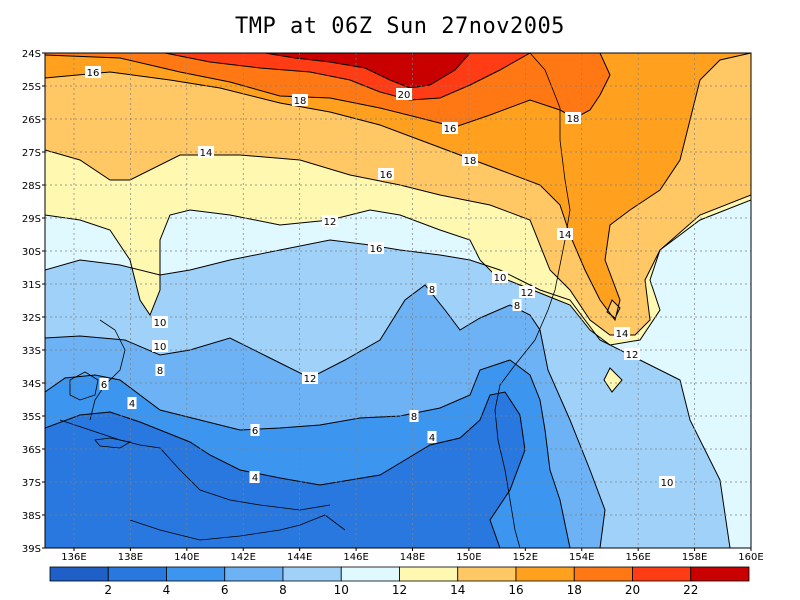 This screenshot has width=800, height=600. Describe the element at coordinates (31, 153) in the screenshot. I see `lat-label: 27S` at that location.